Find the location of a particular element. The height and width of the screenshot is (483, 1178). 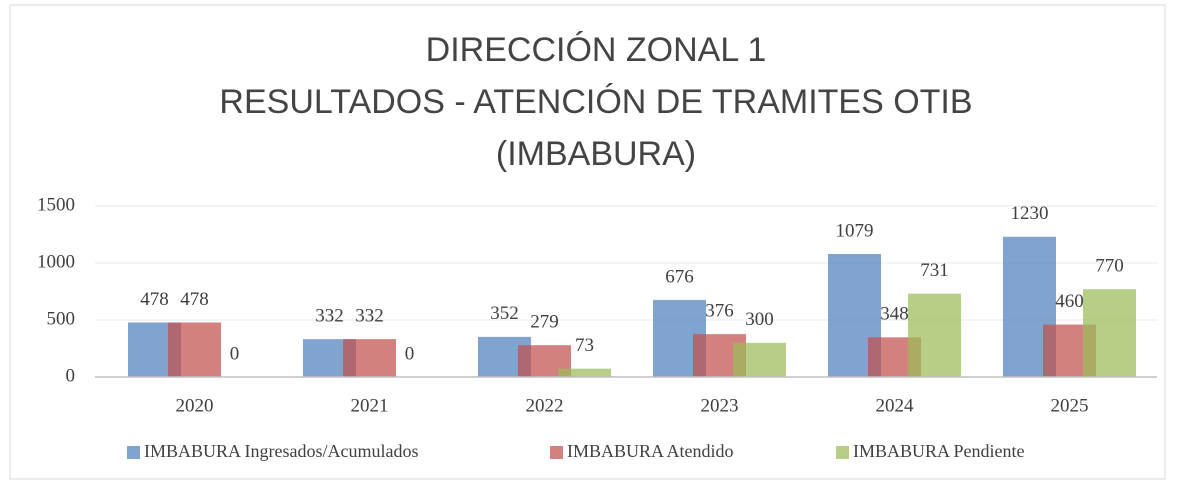

legend-label: IMBABURA Atendido is located at coordinates (650, 451).